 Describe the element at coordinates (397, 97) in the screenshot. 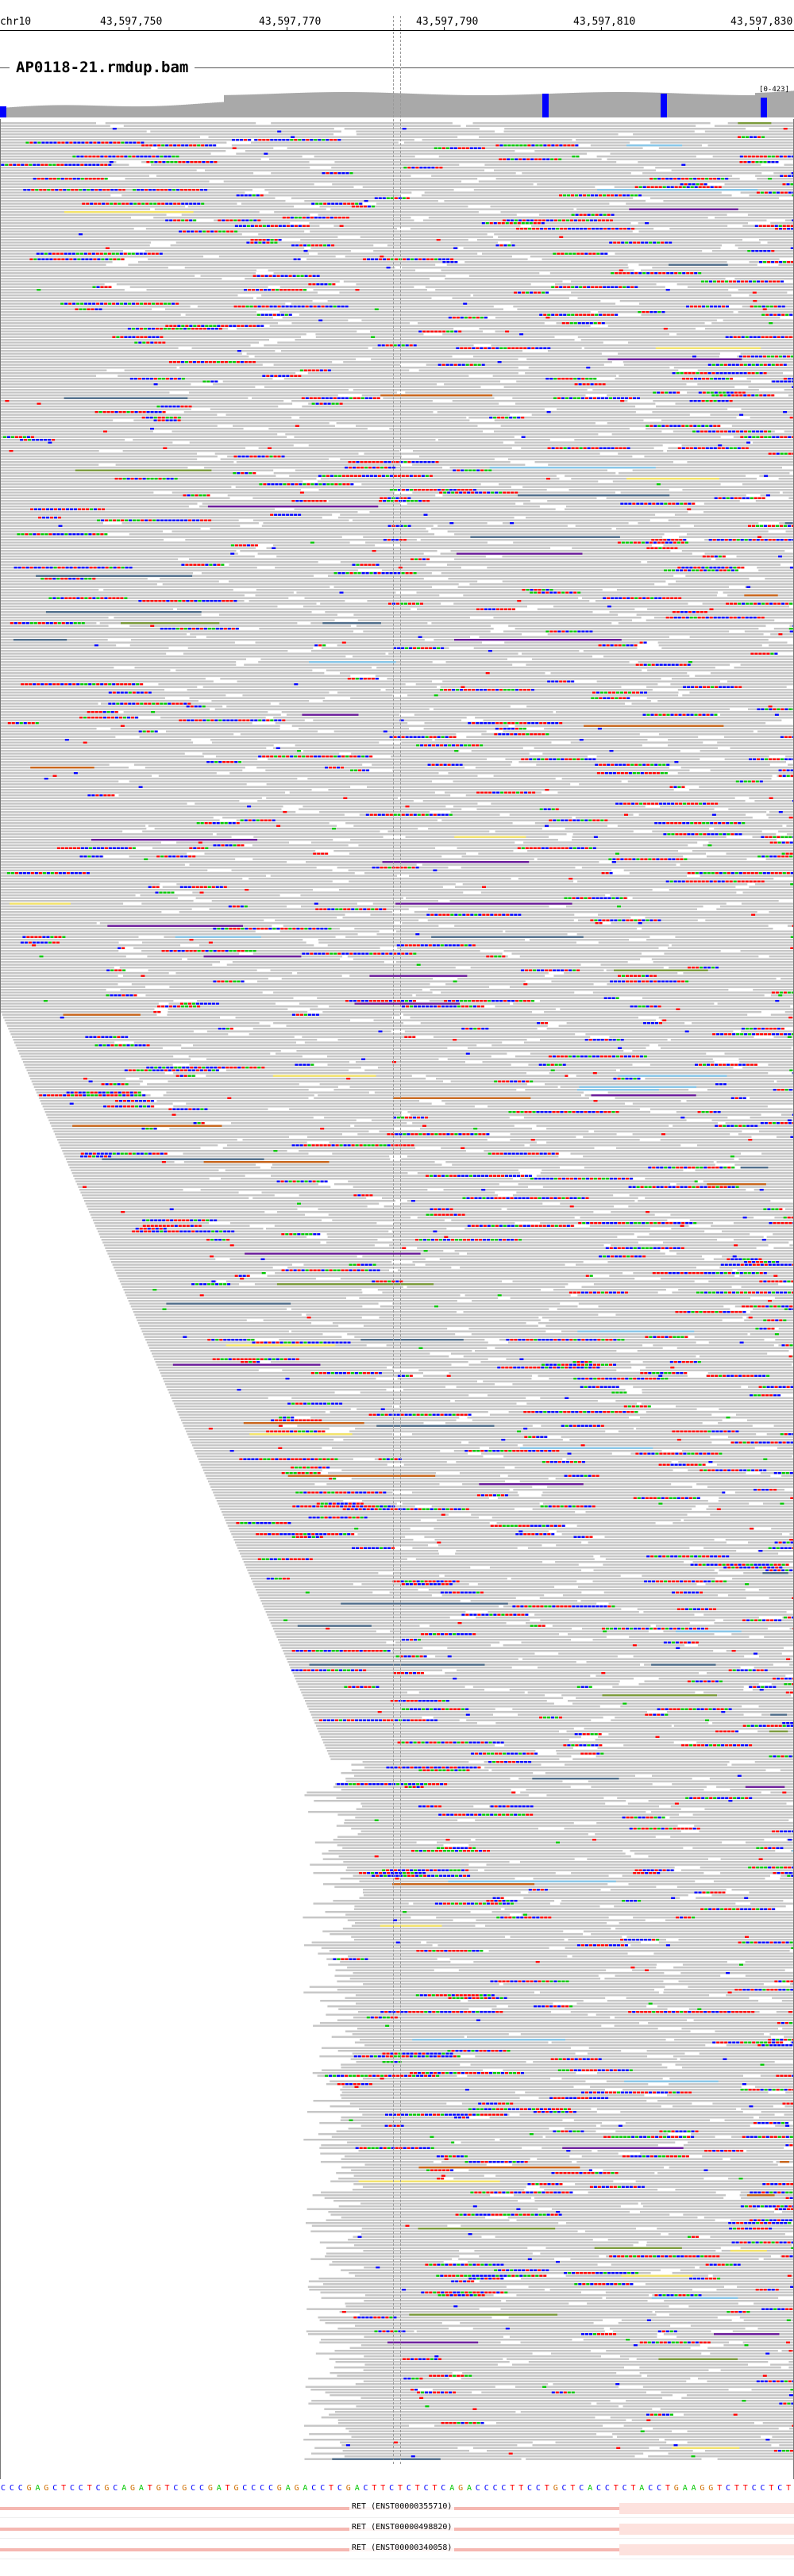

I see `coverage-track` at that location.